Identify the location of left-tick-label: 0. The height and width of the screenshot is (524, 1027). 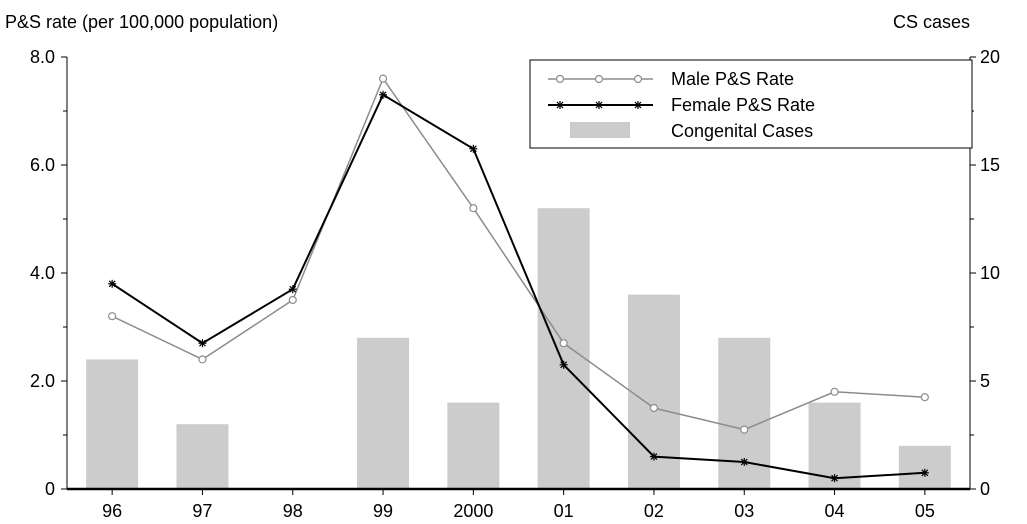
(50, 489).